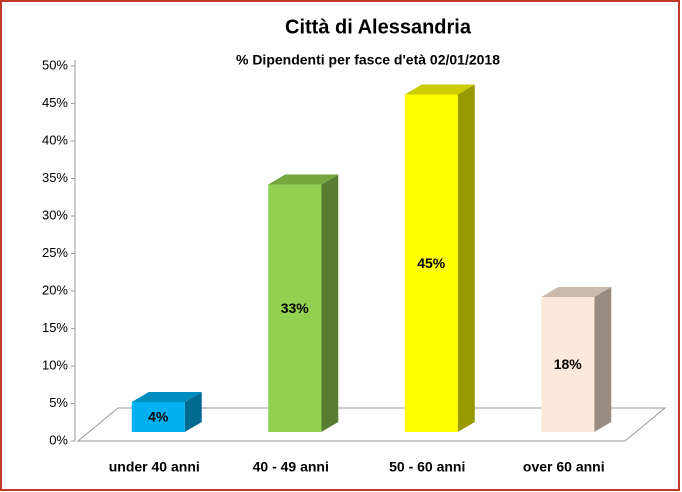 The width and height of the screenshot is (682, 492). I want to click on value-label: 33%, so click(295, 308).